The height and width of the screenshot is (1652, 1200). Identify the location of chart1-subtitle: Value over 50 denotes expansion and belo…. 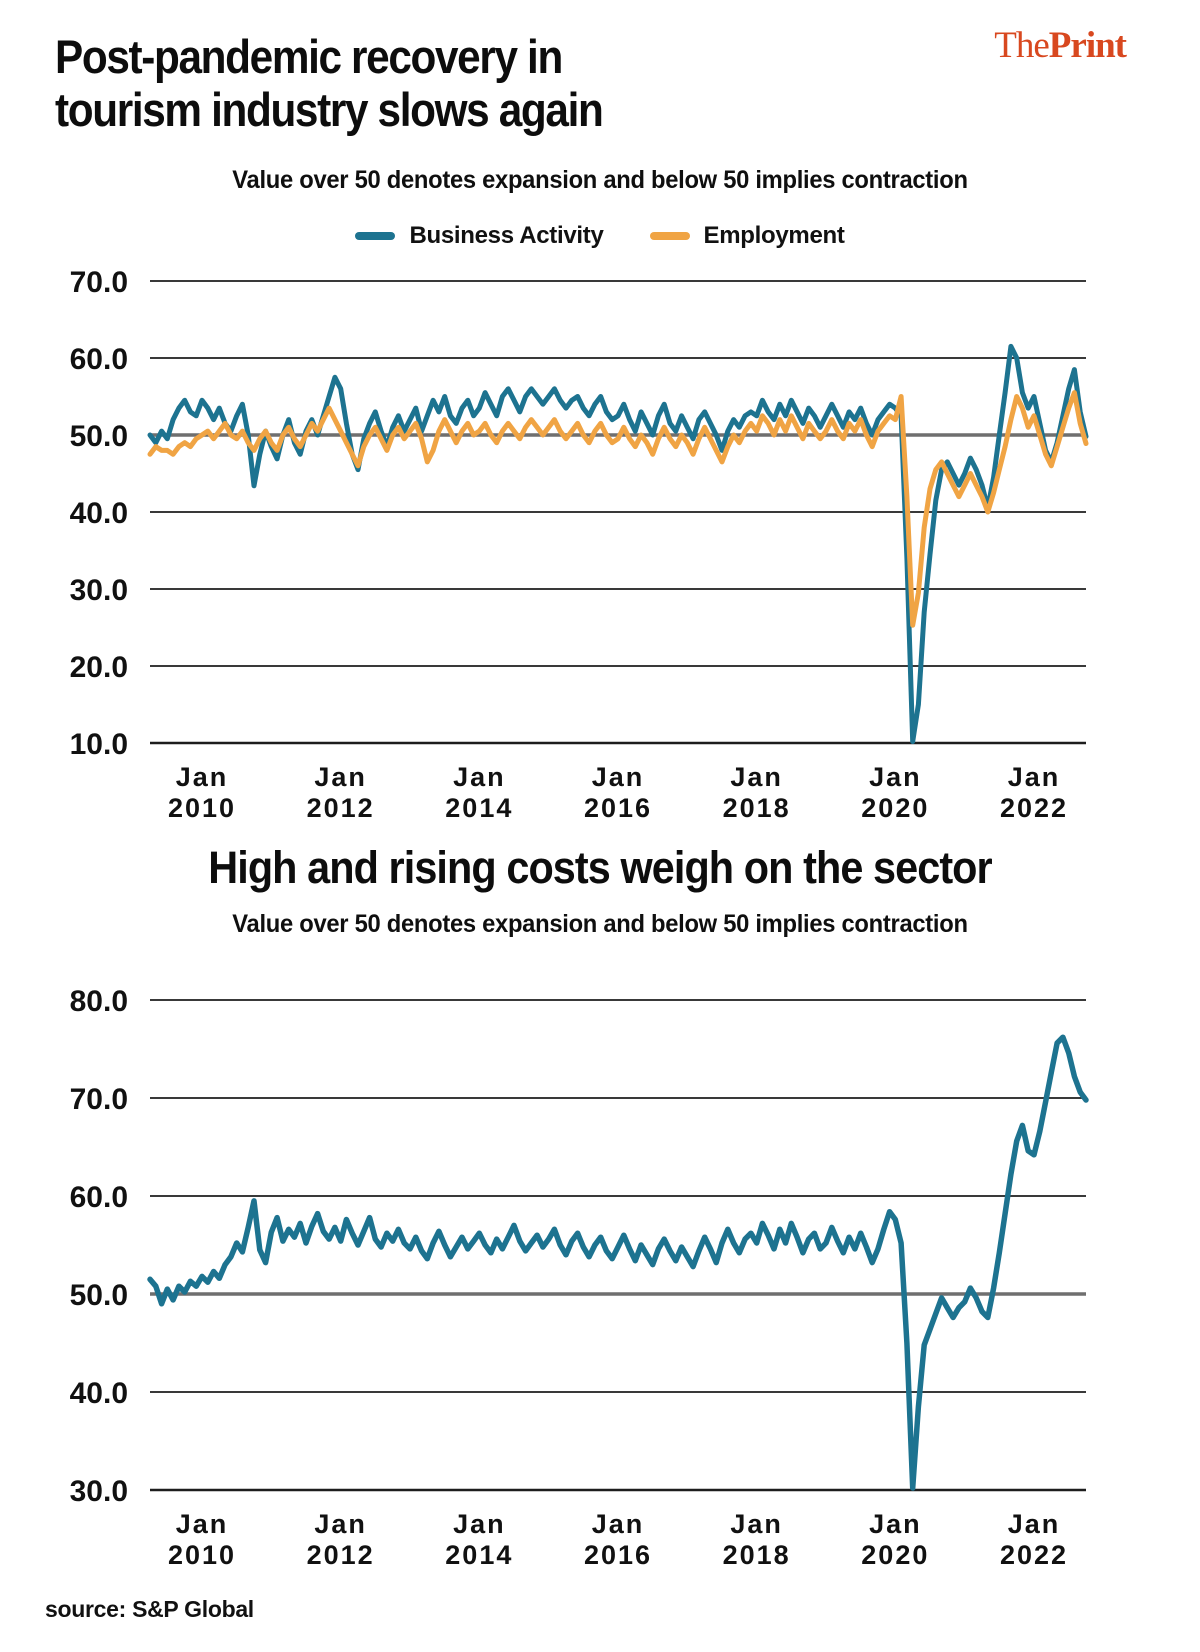
(600, 180).